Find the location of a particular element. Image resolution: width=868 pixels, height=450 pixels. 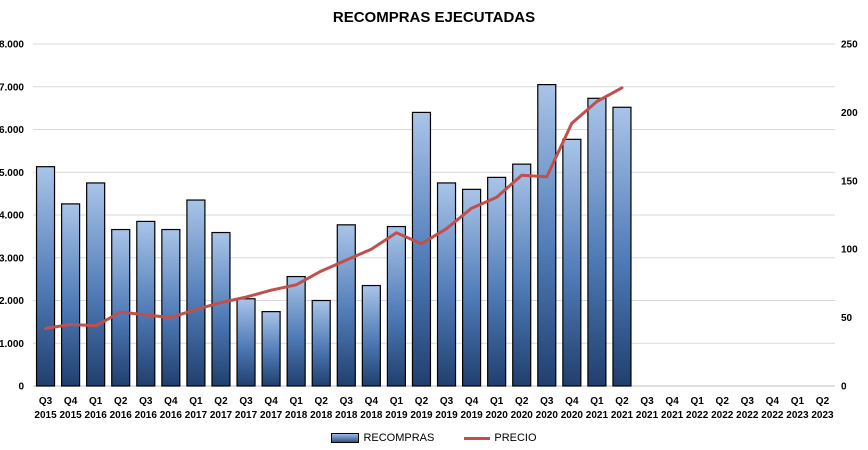

y-left-tick-label: 2.000 is located at coordinates (12, 301).